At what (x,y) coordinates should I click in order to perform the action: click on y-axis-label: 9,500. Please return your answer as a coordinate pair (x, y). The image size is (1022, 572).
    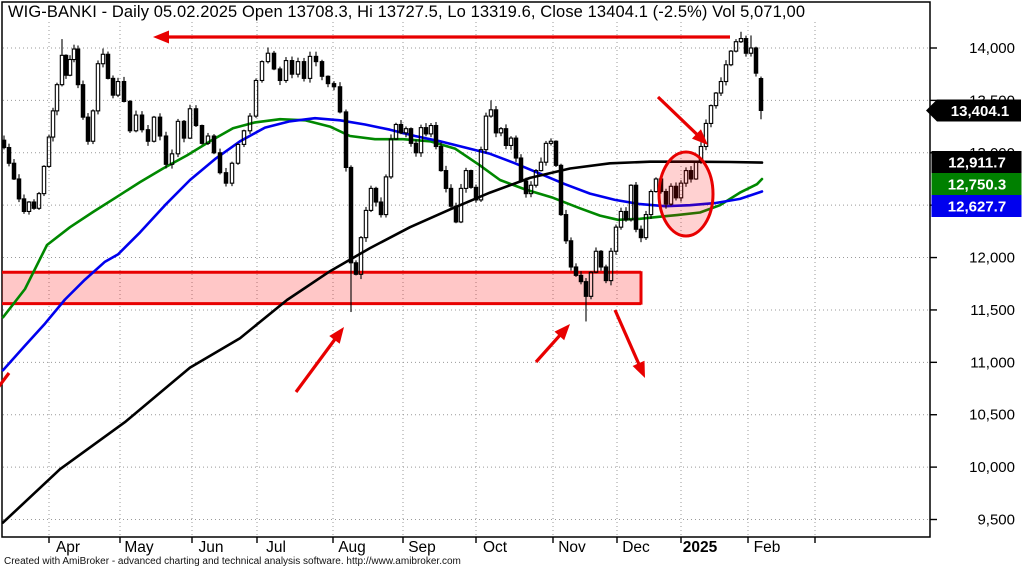
    Looking at the image, I should click on (996, 520).